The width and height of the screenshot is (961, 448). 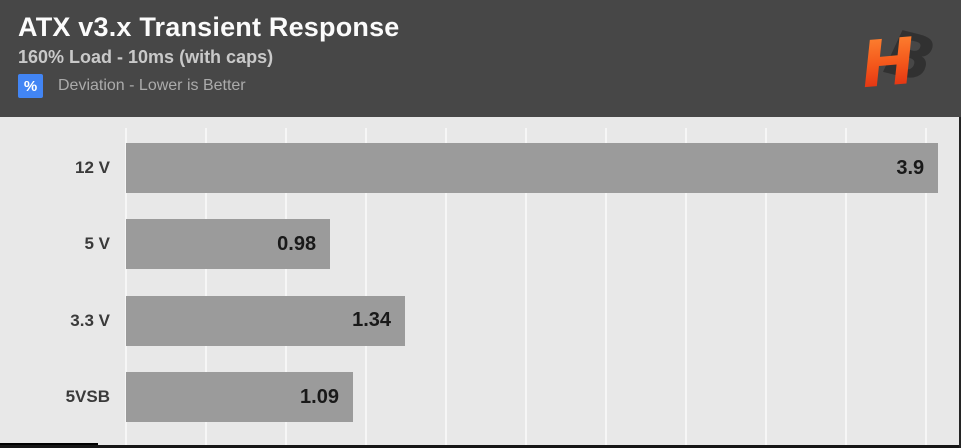 I want to click on bar-3.3-v: 1.34, so click(x=266, y=320).